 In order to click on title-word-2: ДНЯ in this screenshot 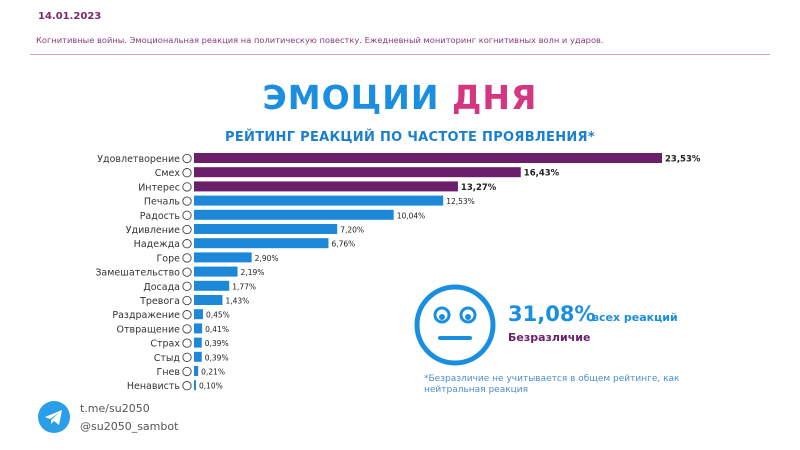, I will do `click(495, 97)`.